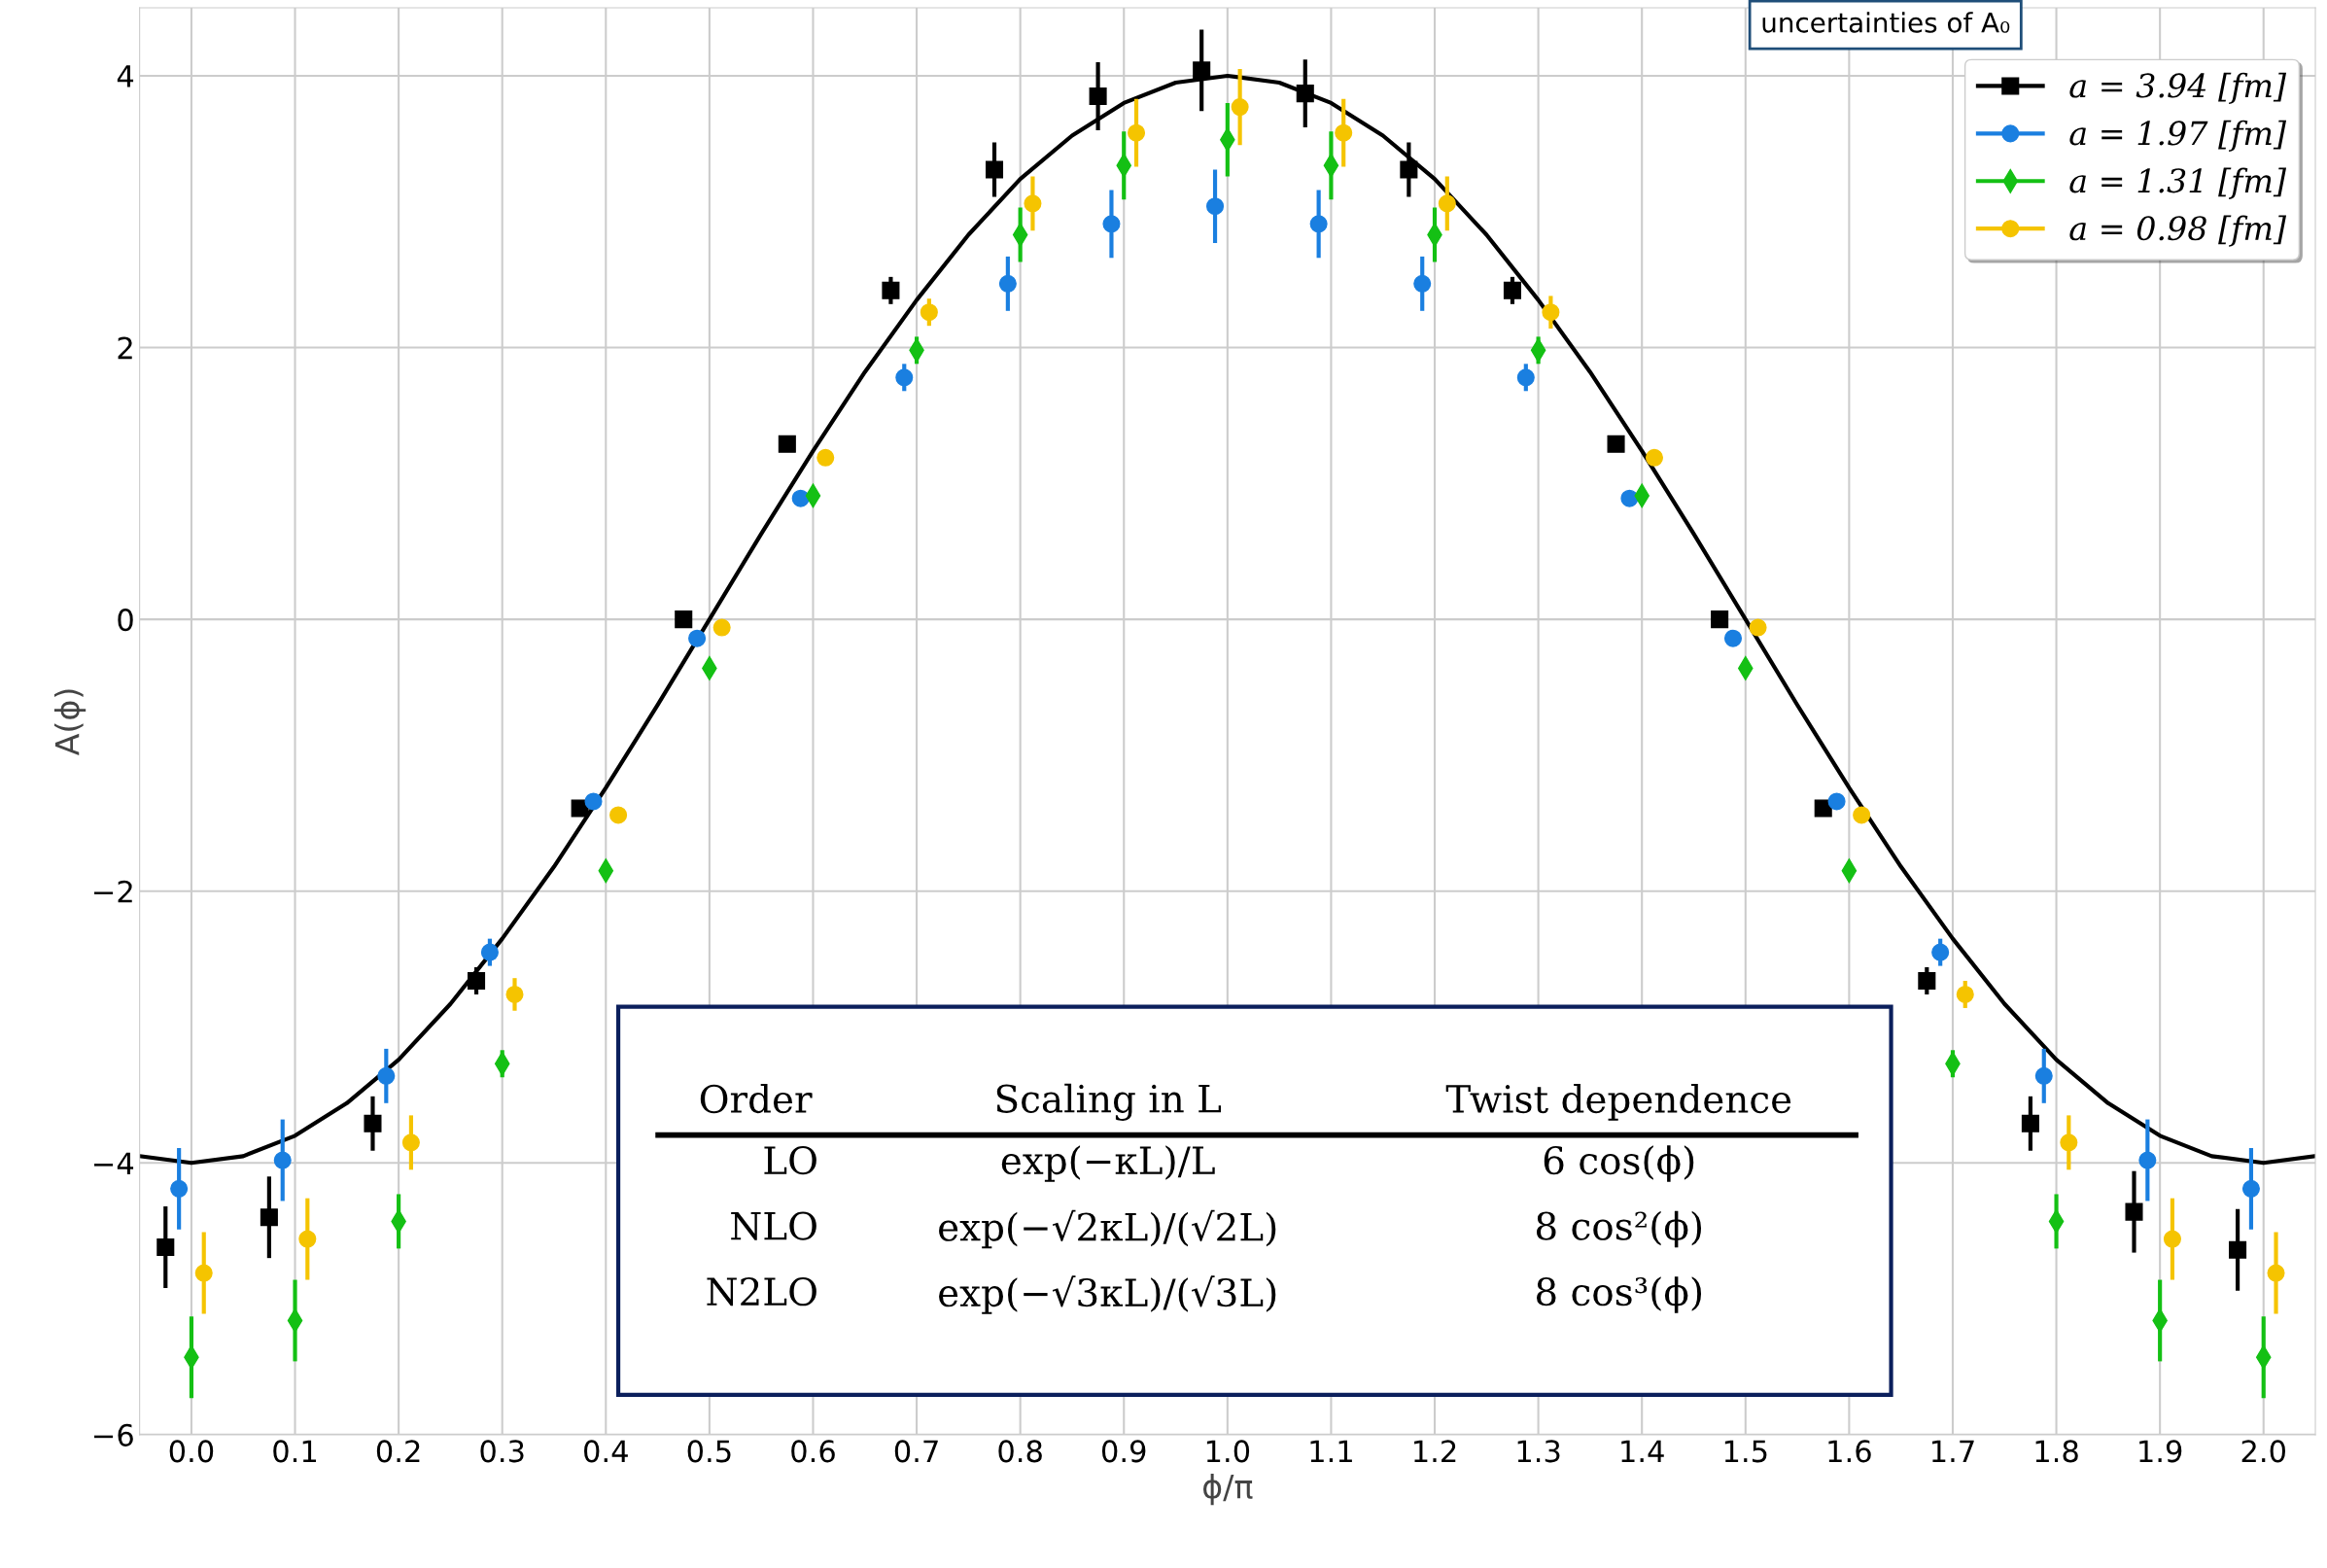 This screenshot has height=1568, width=2327. Describe the element at coordinates (398, 1451) in the screenshot. I see `x-tick-label: 0.2` at that location.